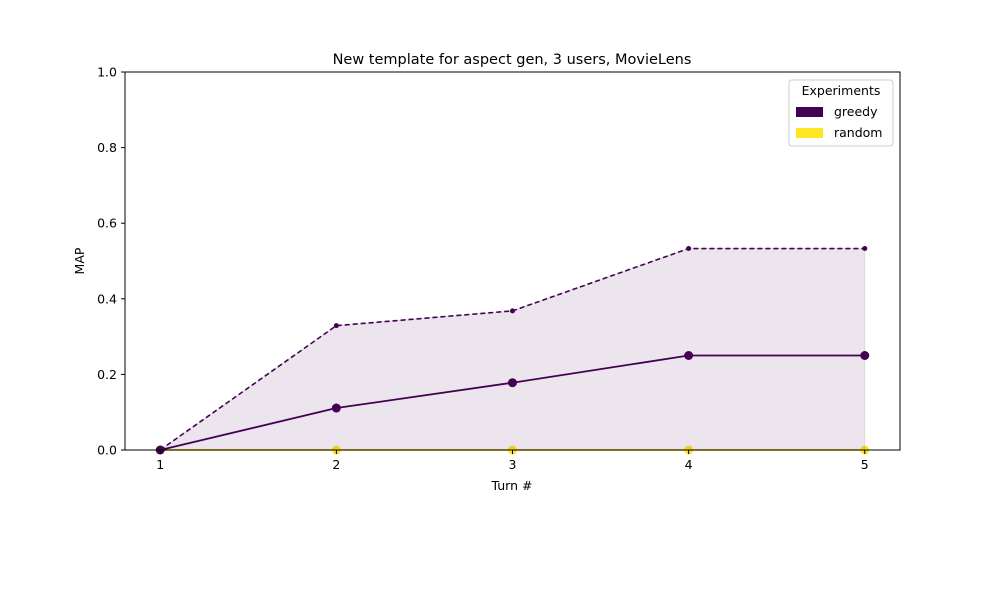 The width and height of the screenshot is (1000, 600). I want to click on y-tick-label: 1.0, so click(107, 72).